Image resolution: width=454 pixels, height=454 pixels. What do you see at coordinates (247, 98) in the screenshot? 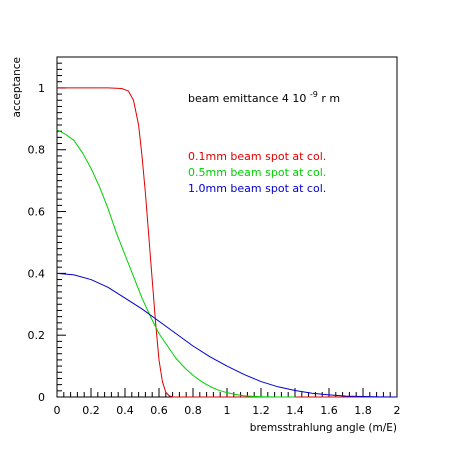
I see `emittance-prefix: beam emittance 4 10` at bounding box center [247, 98].